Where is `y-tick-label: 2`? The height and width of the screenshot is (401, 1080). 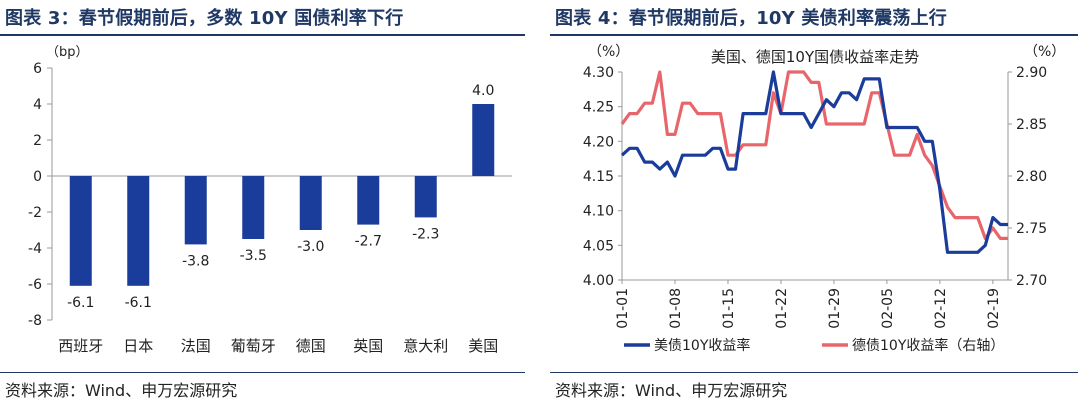 y-tick-label: 2 is located at coordinates (37, 141).